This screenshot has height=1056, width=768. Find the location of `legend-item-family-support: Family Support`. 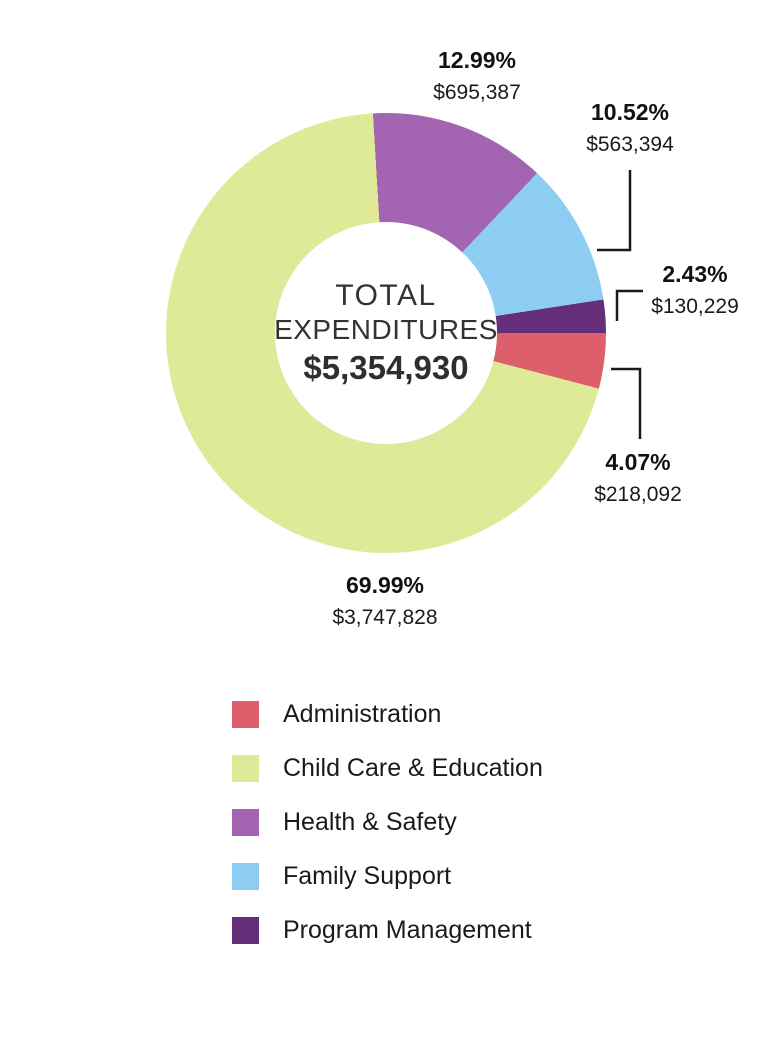

legend-item-family-support: Family Support is located at coordinates (387, 876).